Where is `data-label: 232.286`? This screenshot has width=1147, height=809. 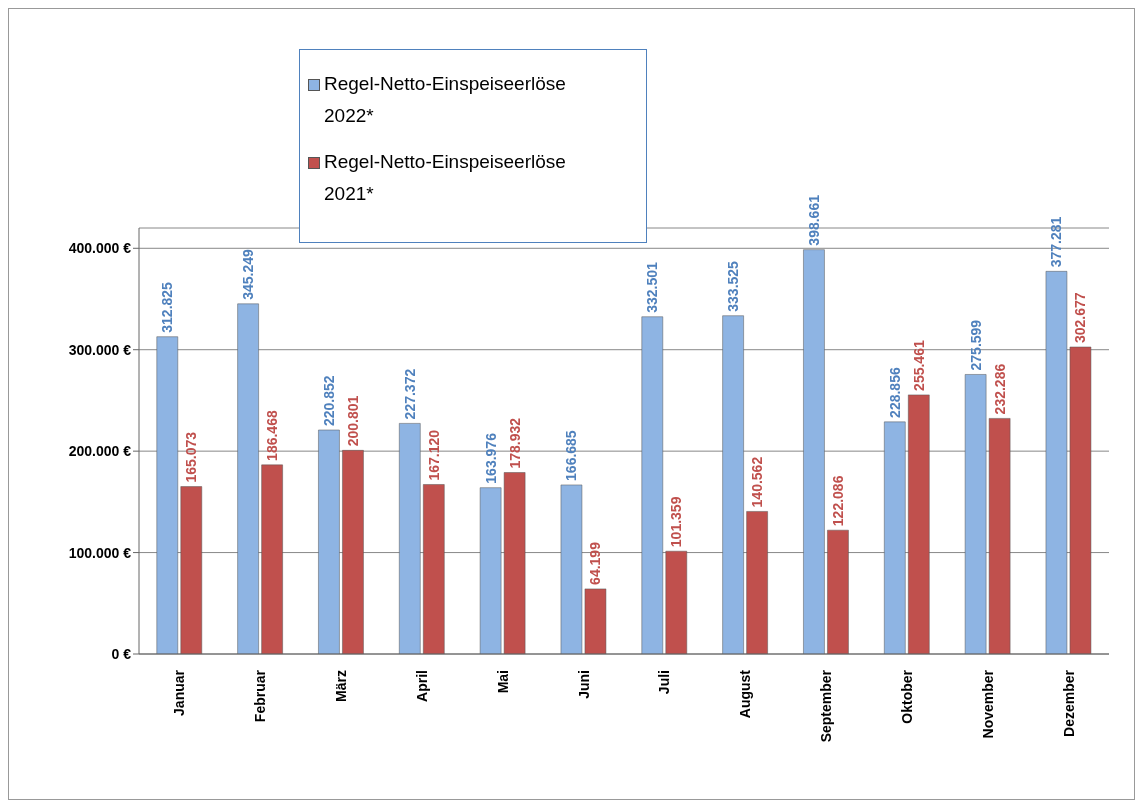 data-label: 232.286 is located at coordinates (999, 389).